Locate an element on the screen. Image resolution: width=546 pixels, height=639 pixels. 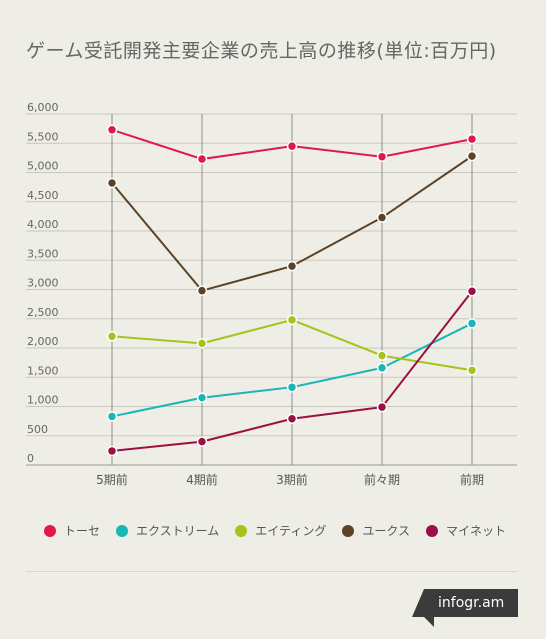
x-tick-label: 4期前 is located at coordinates (202, 479).